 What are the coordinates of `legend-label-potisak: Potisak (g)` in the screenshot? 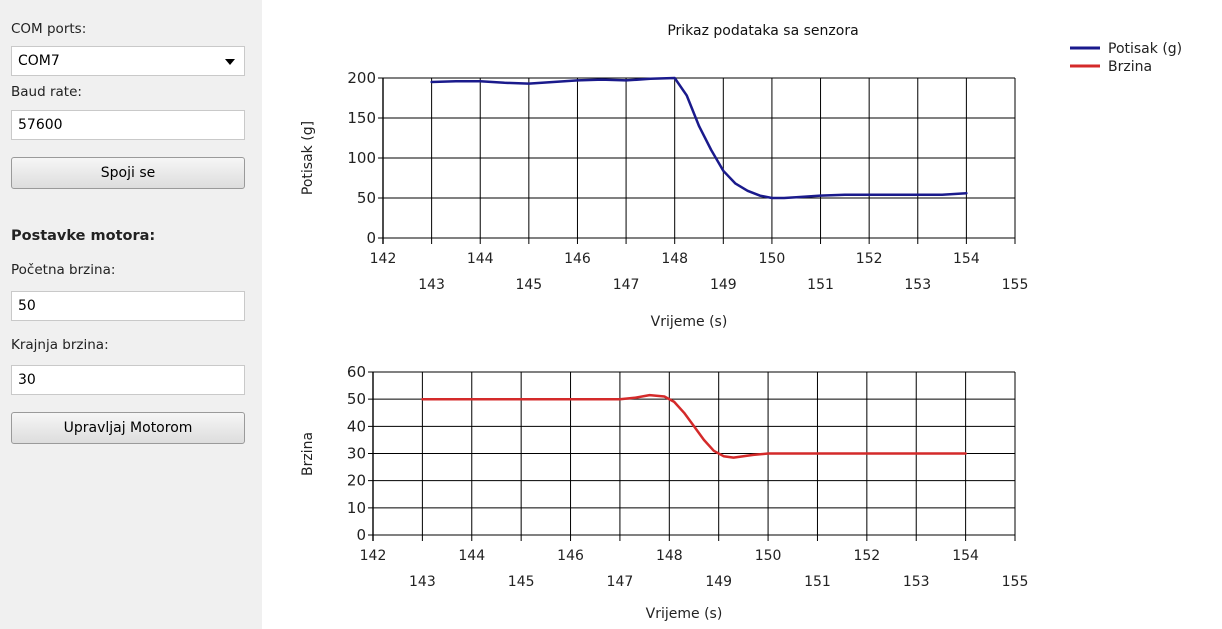 It's located at (1145, 49).